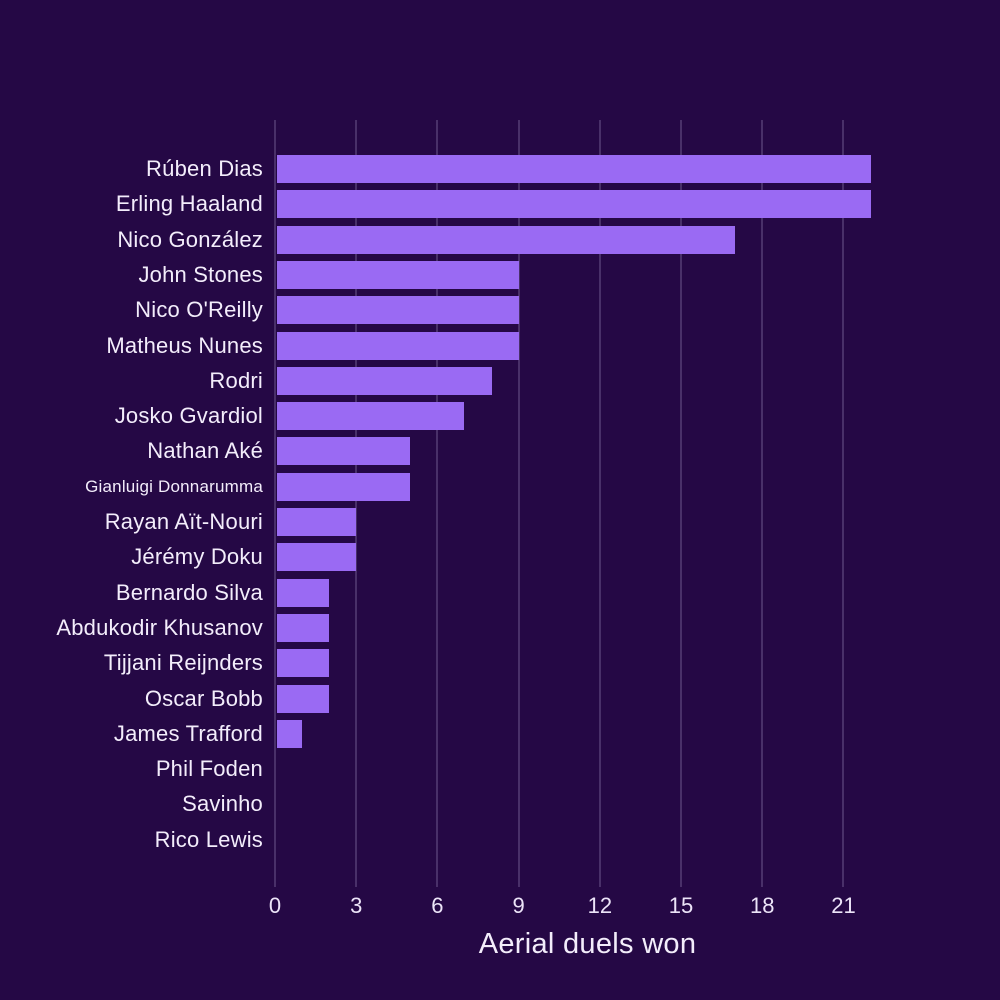 The image size is (1000, 1000). I want to click on category-label: Rayan Aït-Nouri, so click(183, 521).